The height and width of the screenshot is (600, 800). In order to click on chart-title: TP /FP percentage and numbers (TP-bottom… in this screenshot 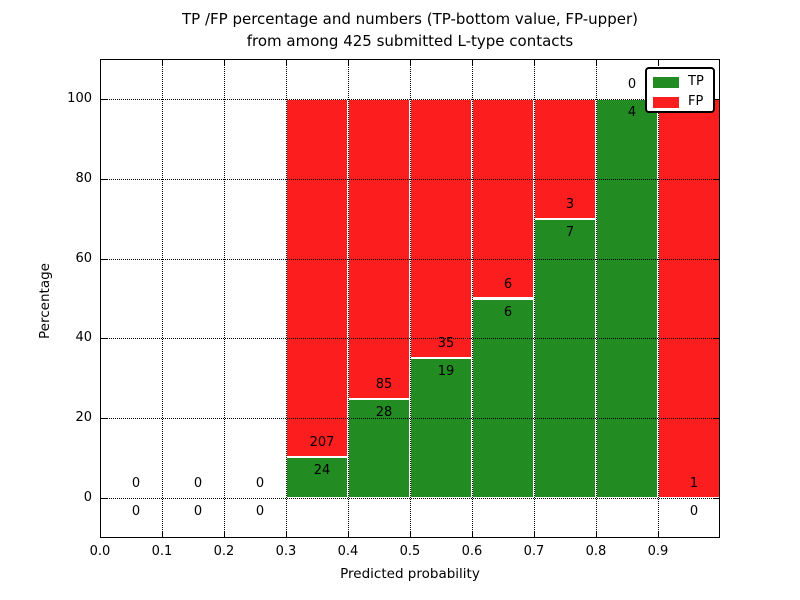, I will do `click(410, 30)`.